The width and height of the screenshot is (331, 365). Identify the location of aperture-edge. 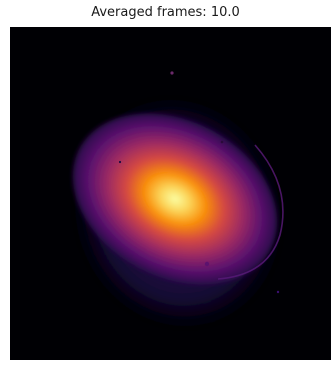
(250, 212).